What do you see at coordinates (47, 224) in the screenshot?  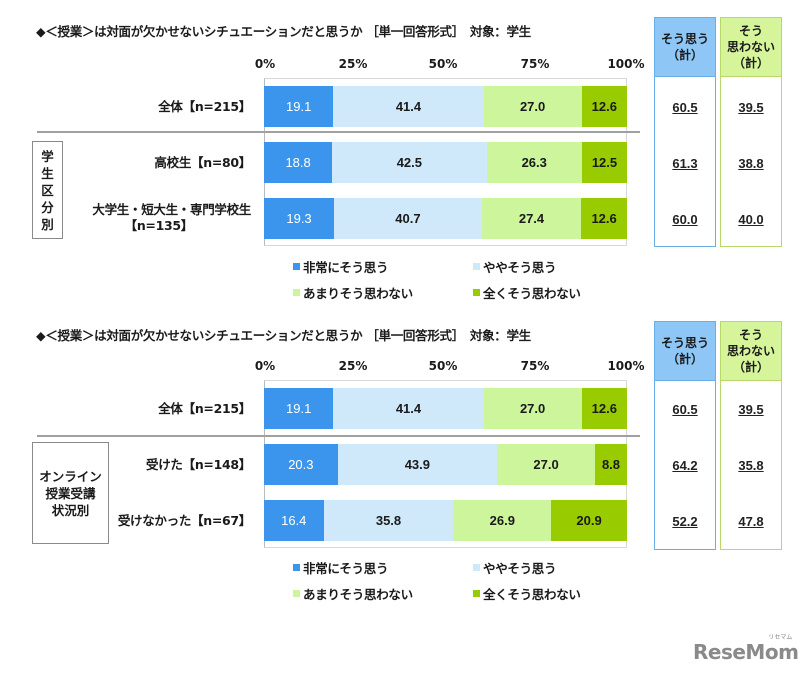 I see `group-label-char: 別` at bounding box center [47, 224].